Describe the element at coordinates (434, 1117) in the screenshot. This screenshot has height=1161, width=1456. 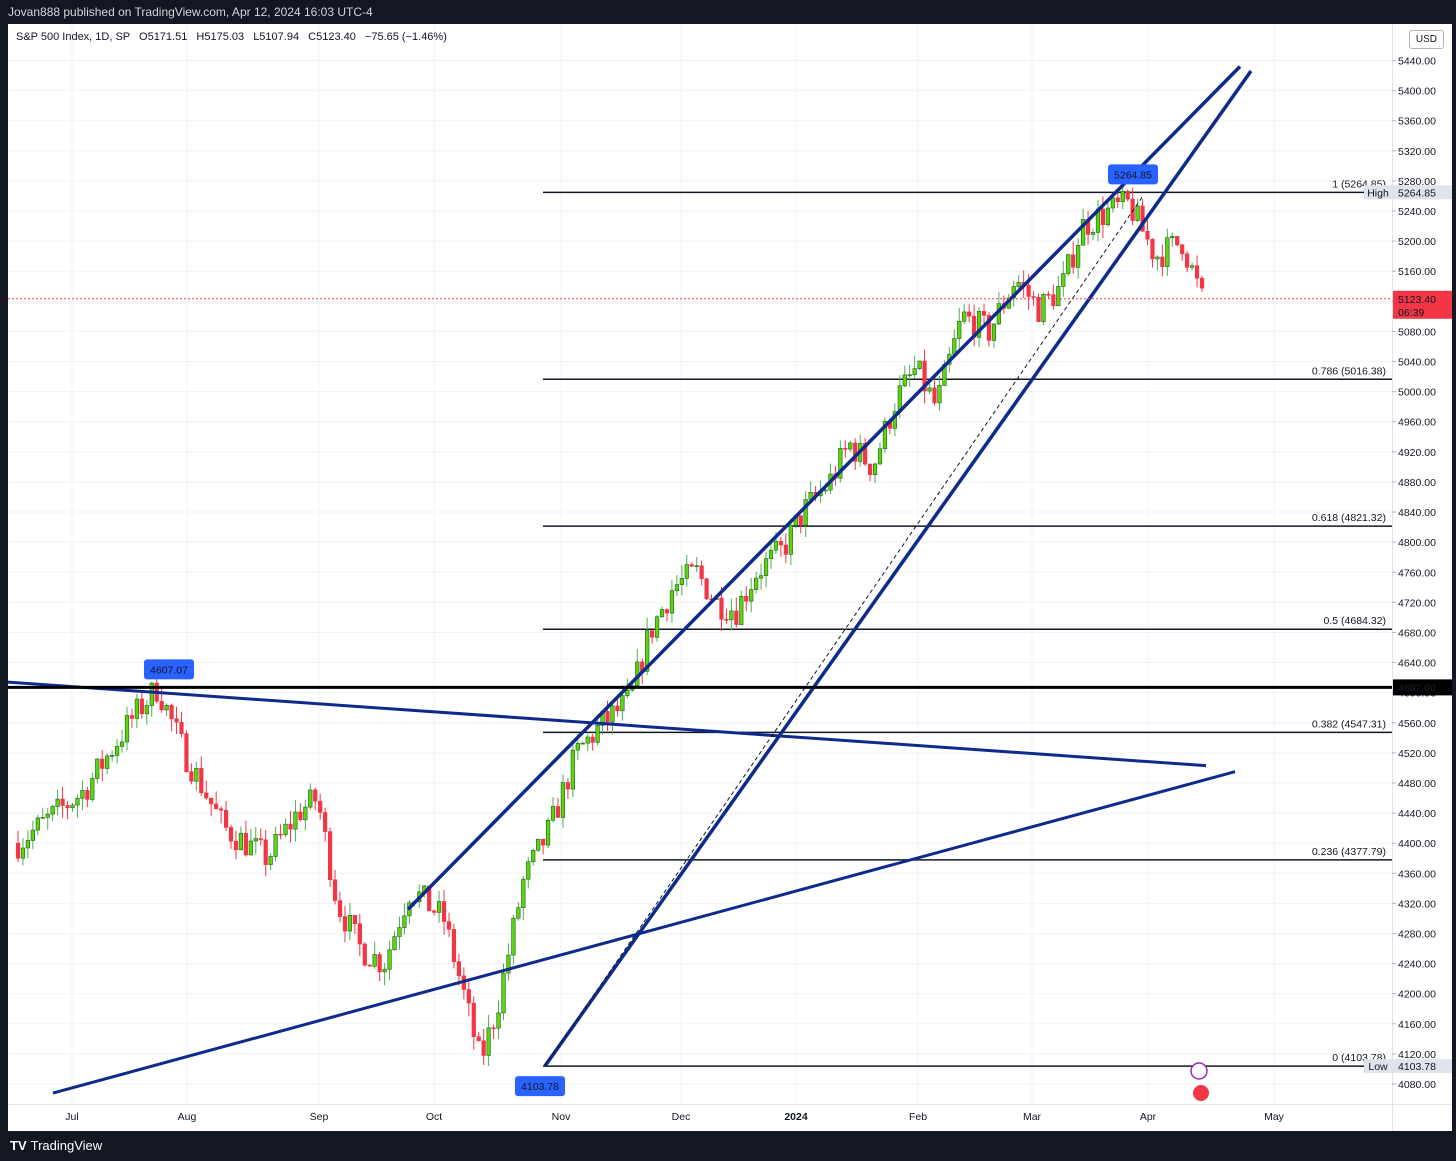
I see `time-tick-label: Oct` at that location.